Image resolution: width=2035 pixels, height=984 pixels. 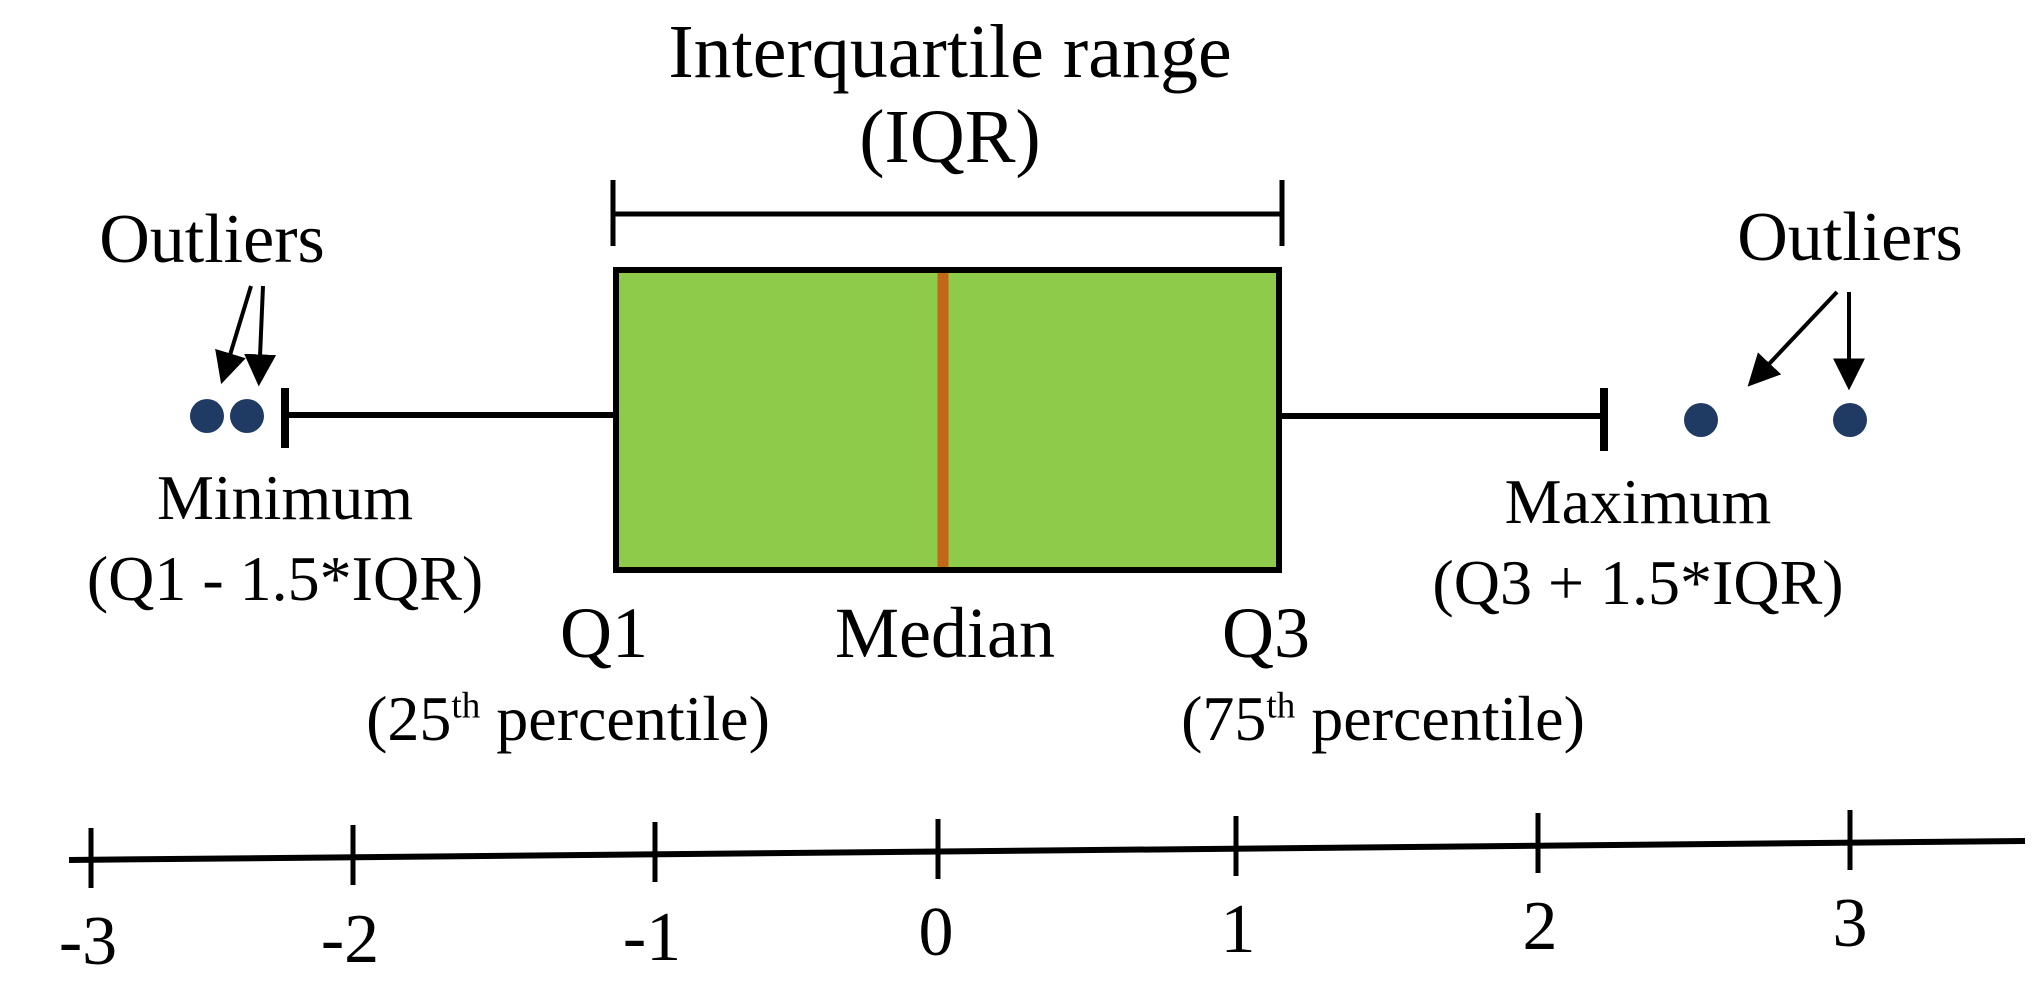 I want to click on axis-label-neg1: -1, so click(x=652, y=937).